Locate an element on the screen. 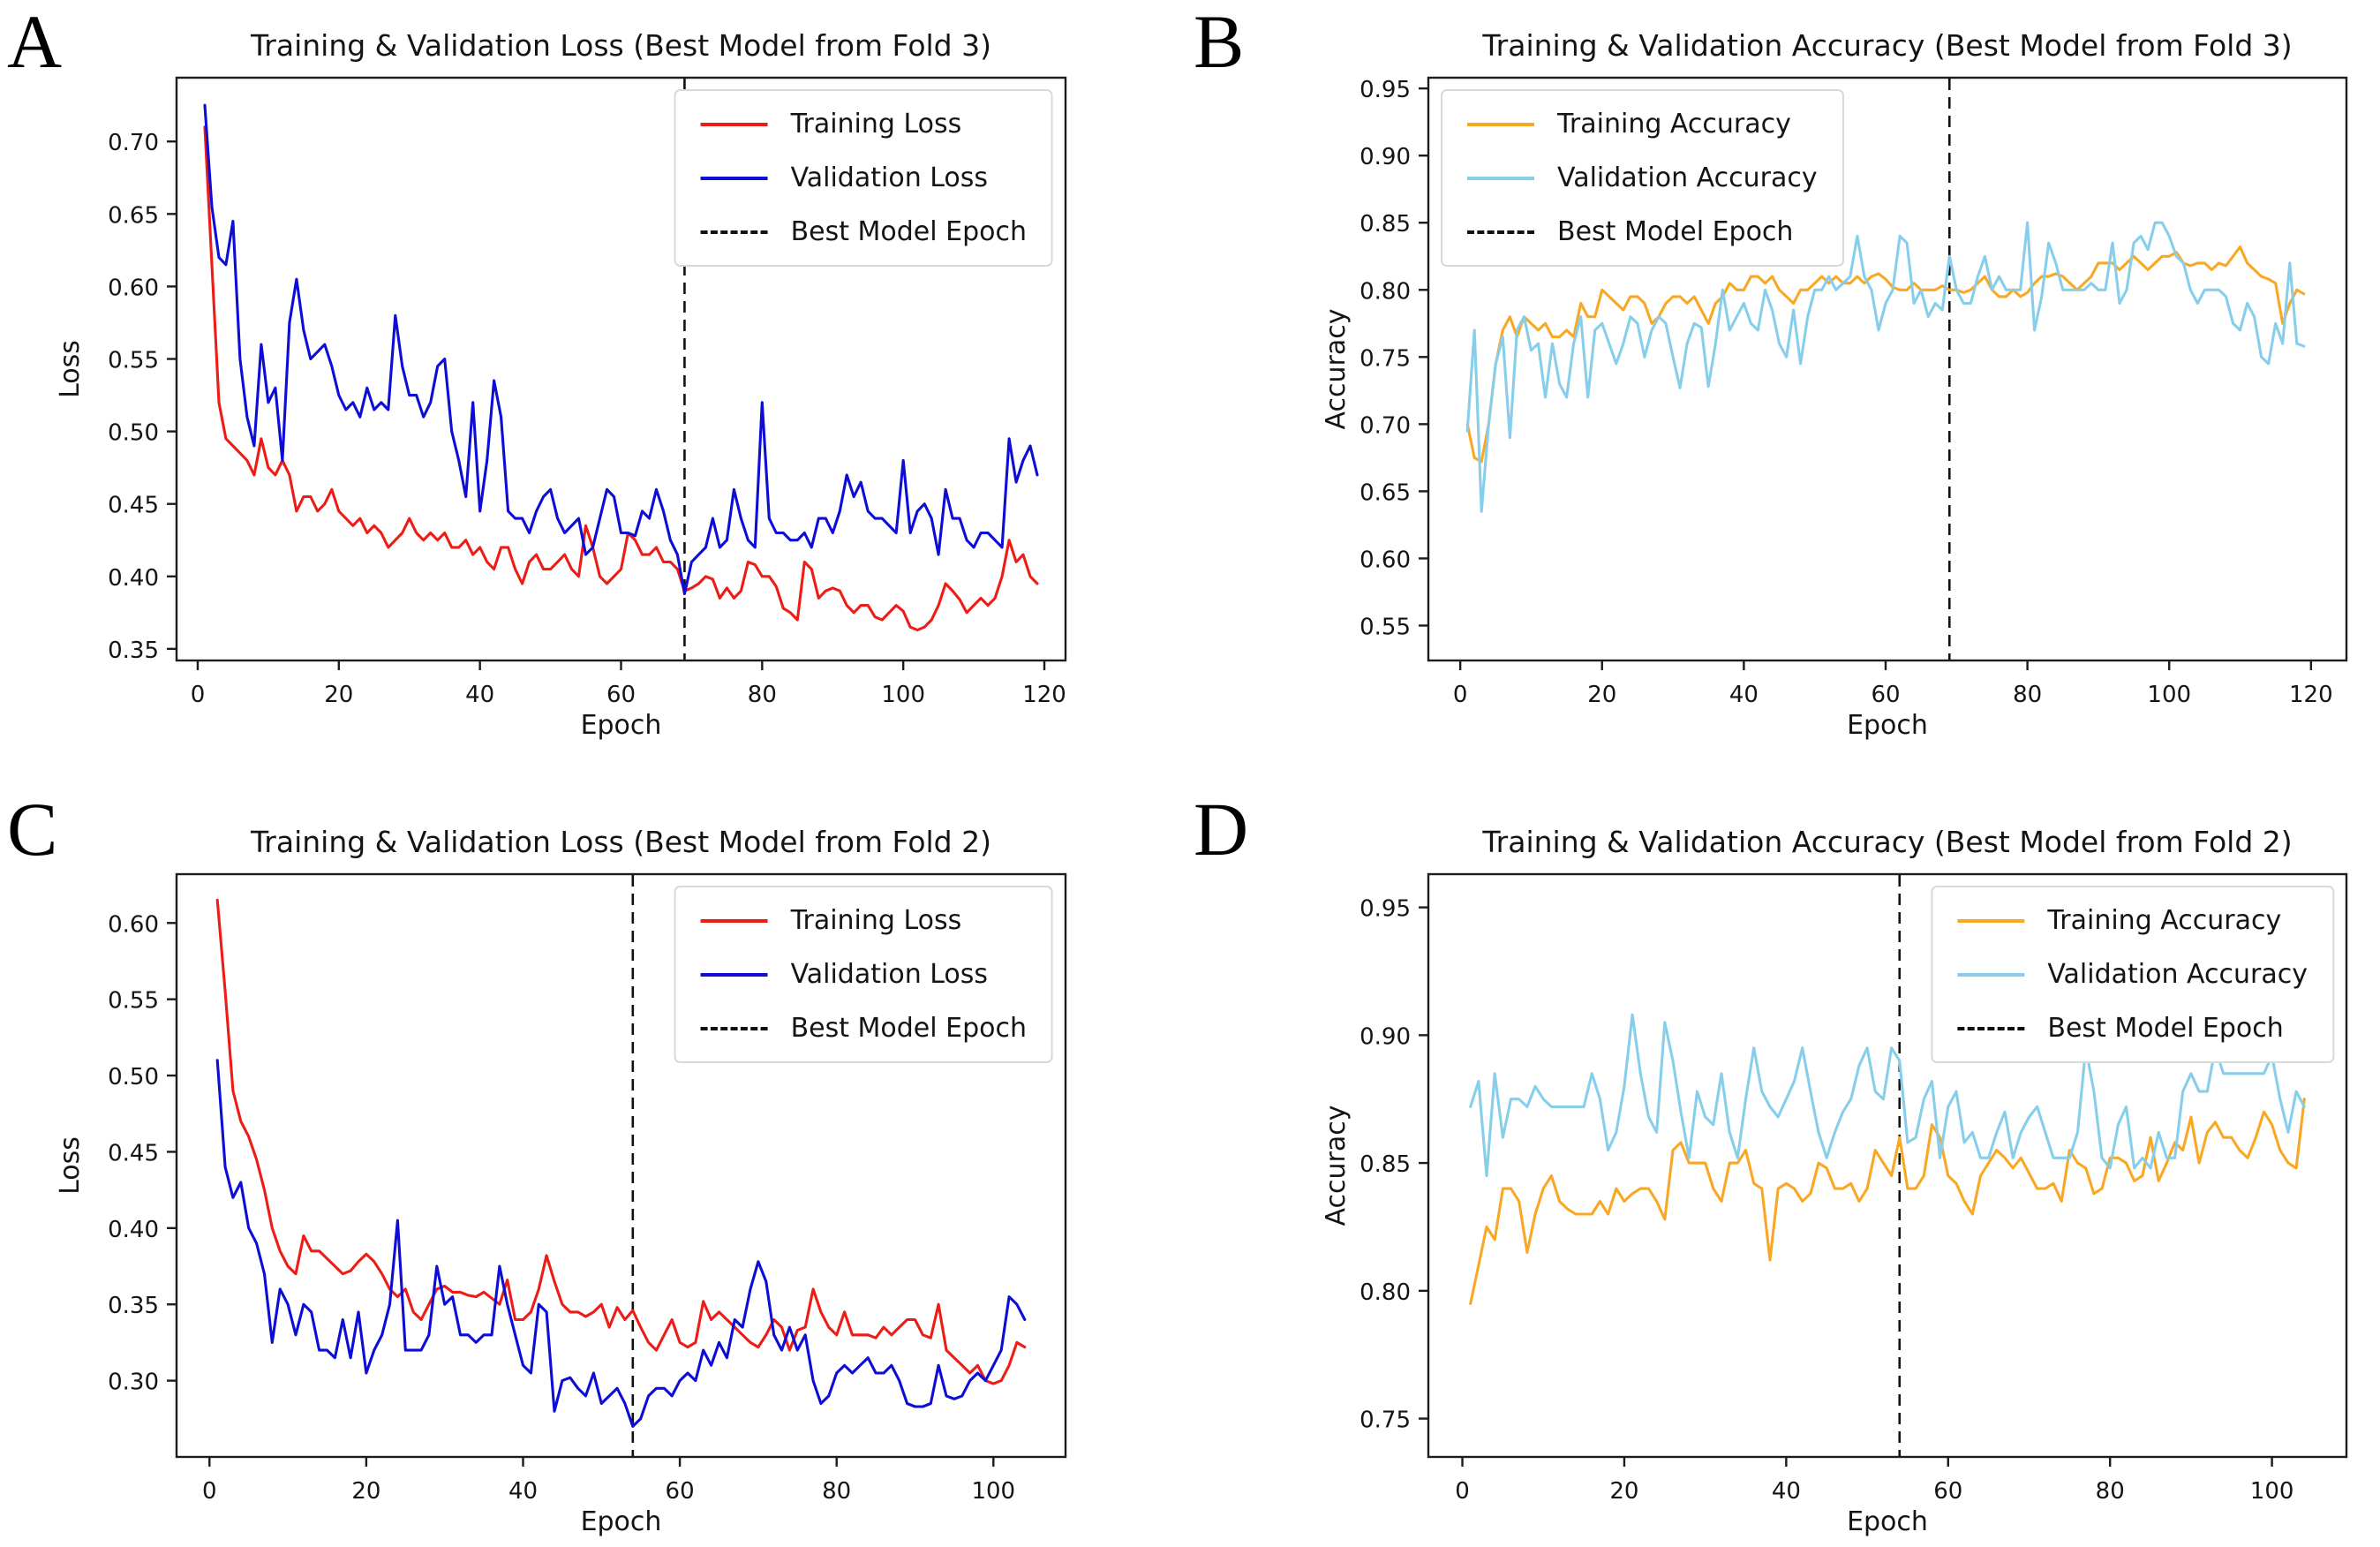 The image size is (2380, 1547). legend-item: Training Loss is located at coordinates (863, 124).